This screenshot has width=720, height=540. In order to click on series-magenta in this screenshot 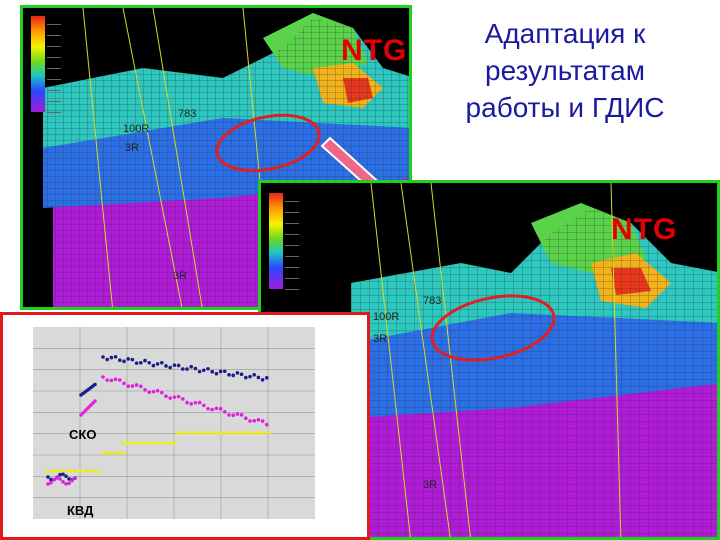, I will do `click(157, 430)`.